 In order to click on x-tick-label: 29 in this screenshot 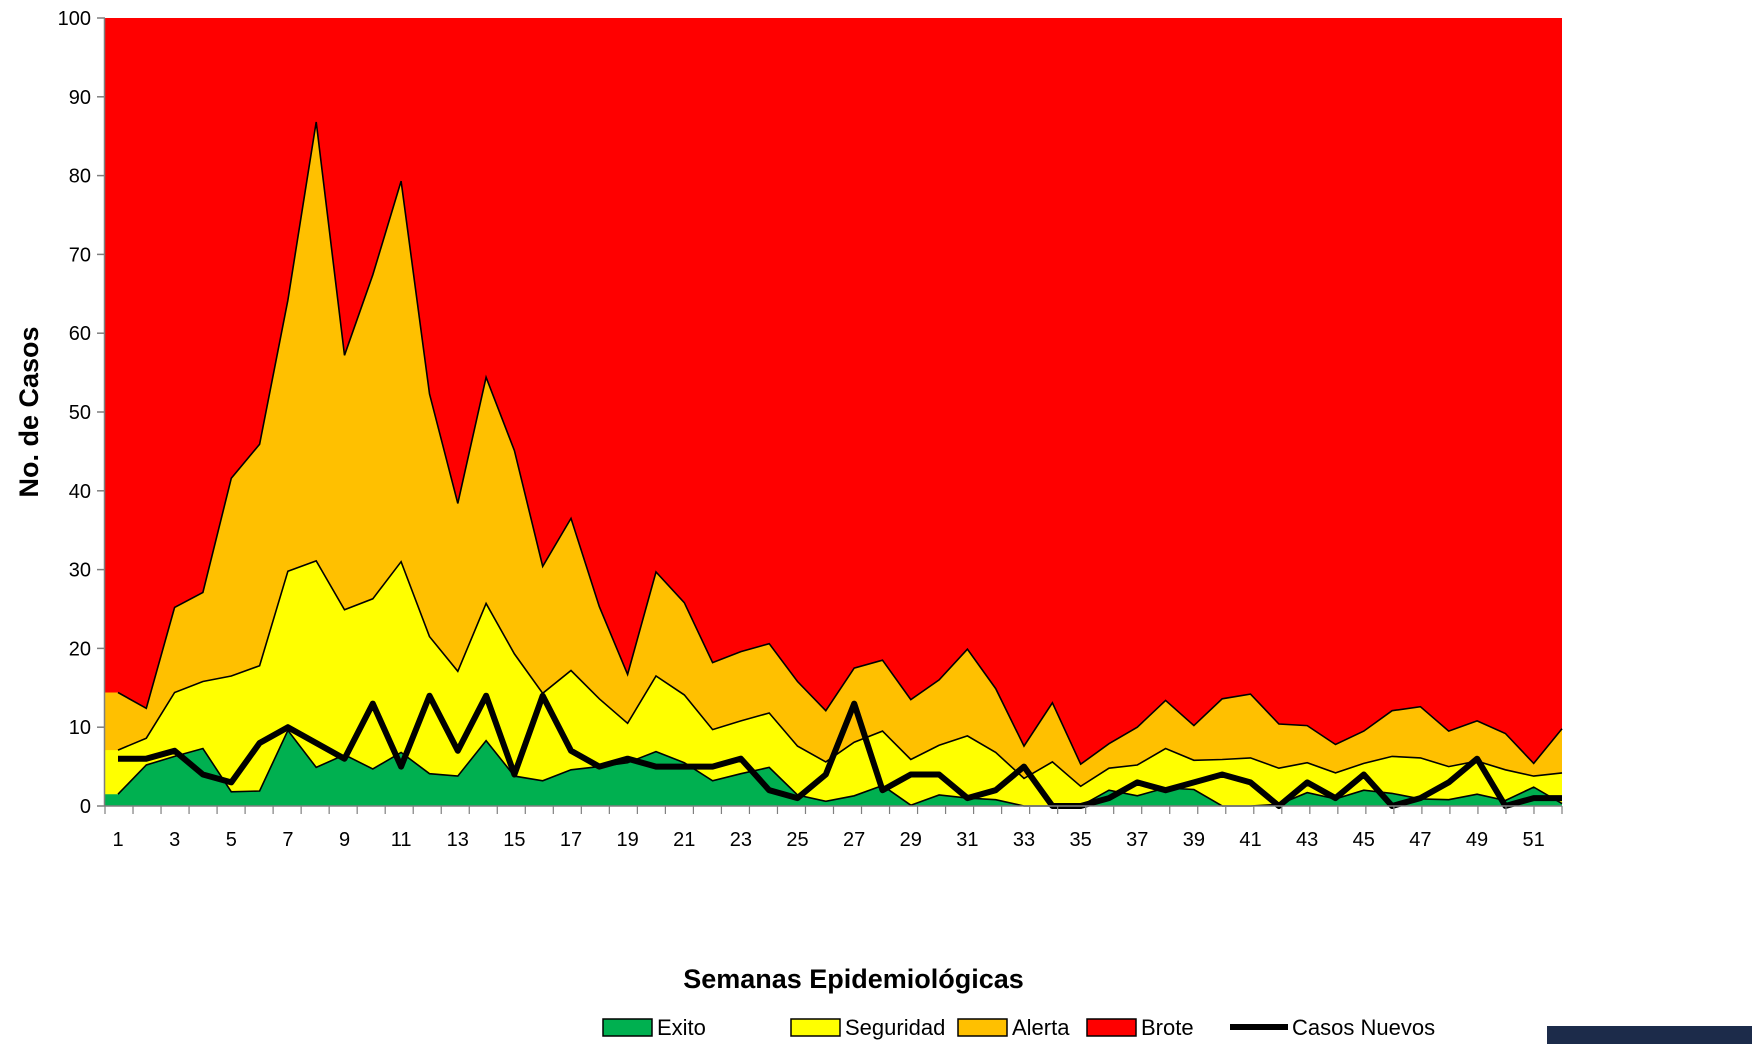, I will do `click(911, 840)`.